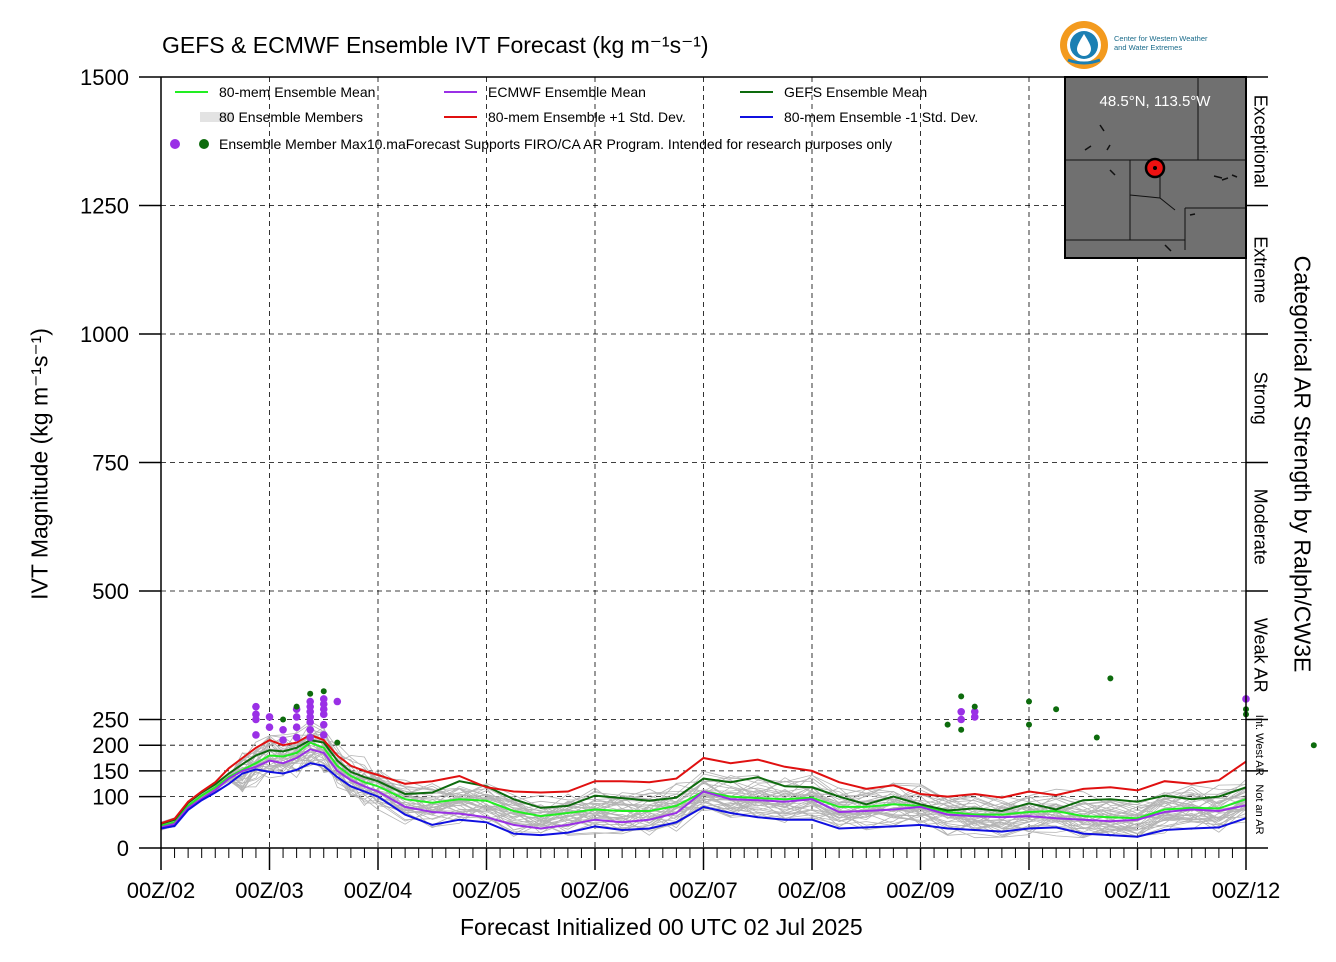  I want to click on y-tick-label: 500, so click(110, 591).